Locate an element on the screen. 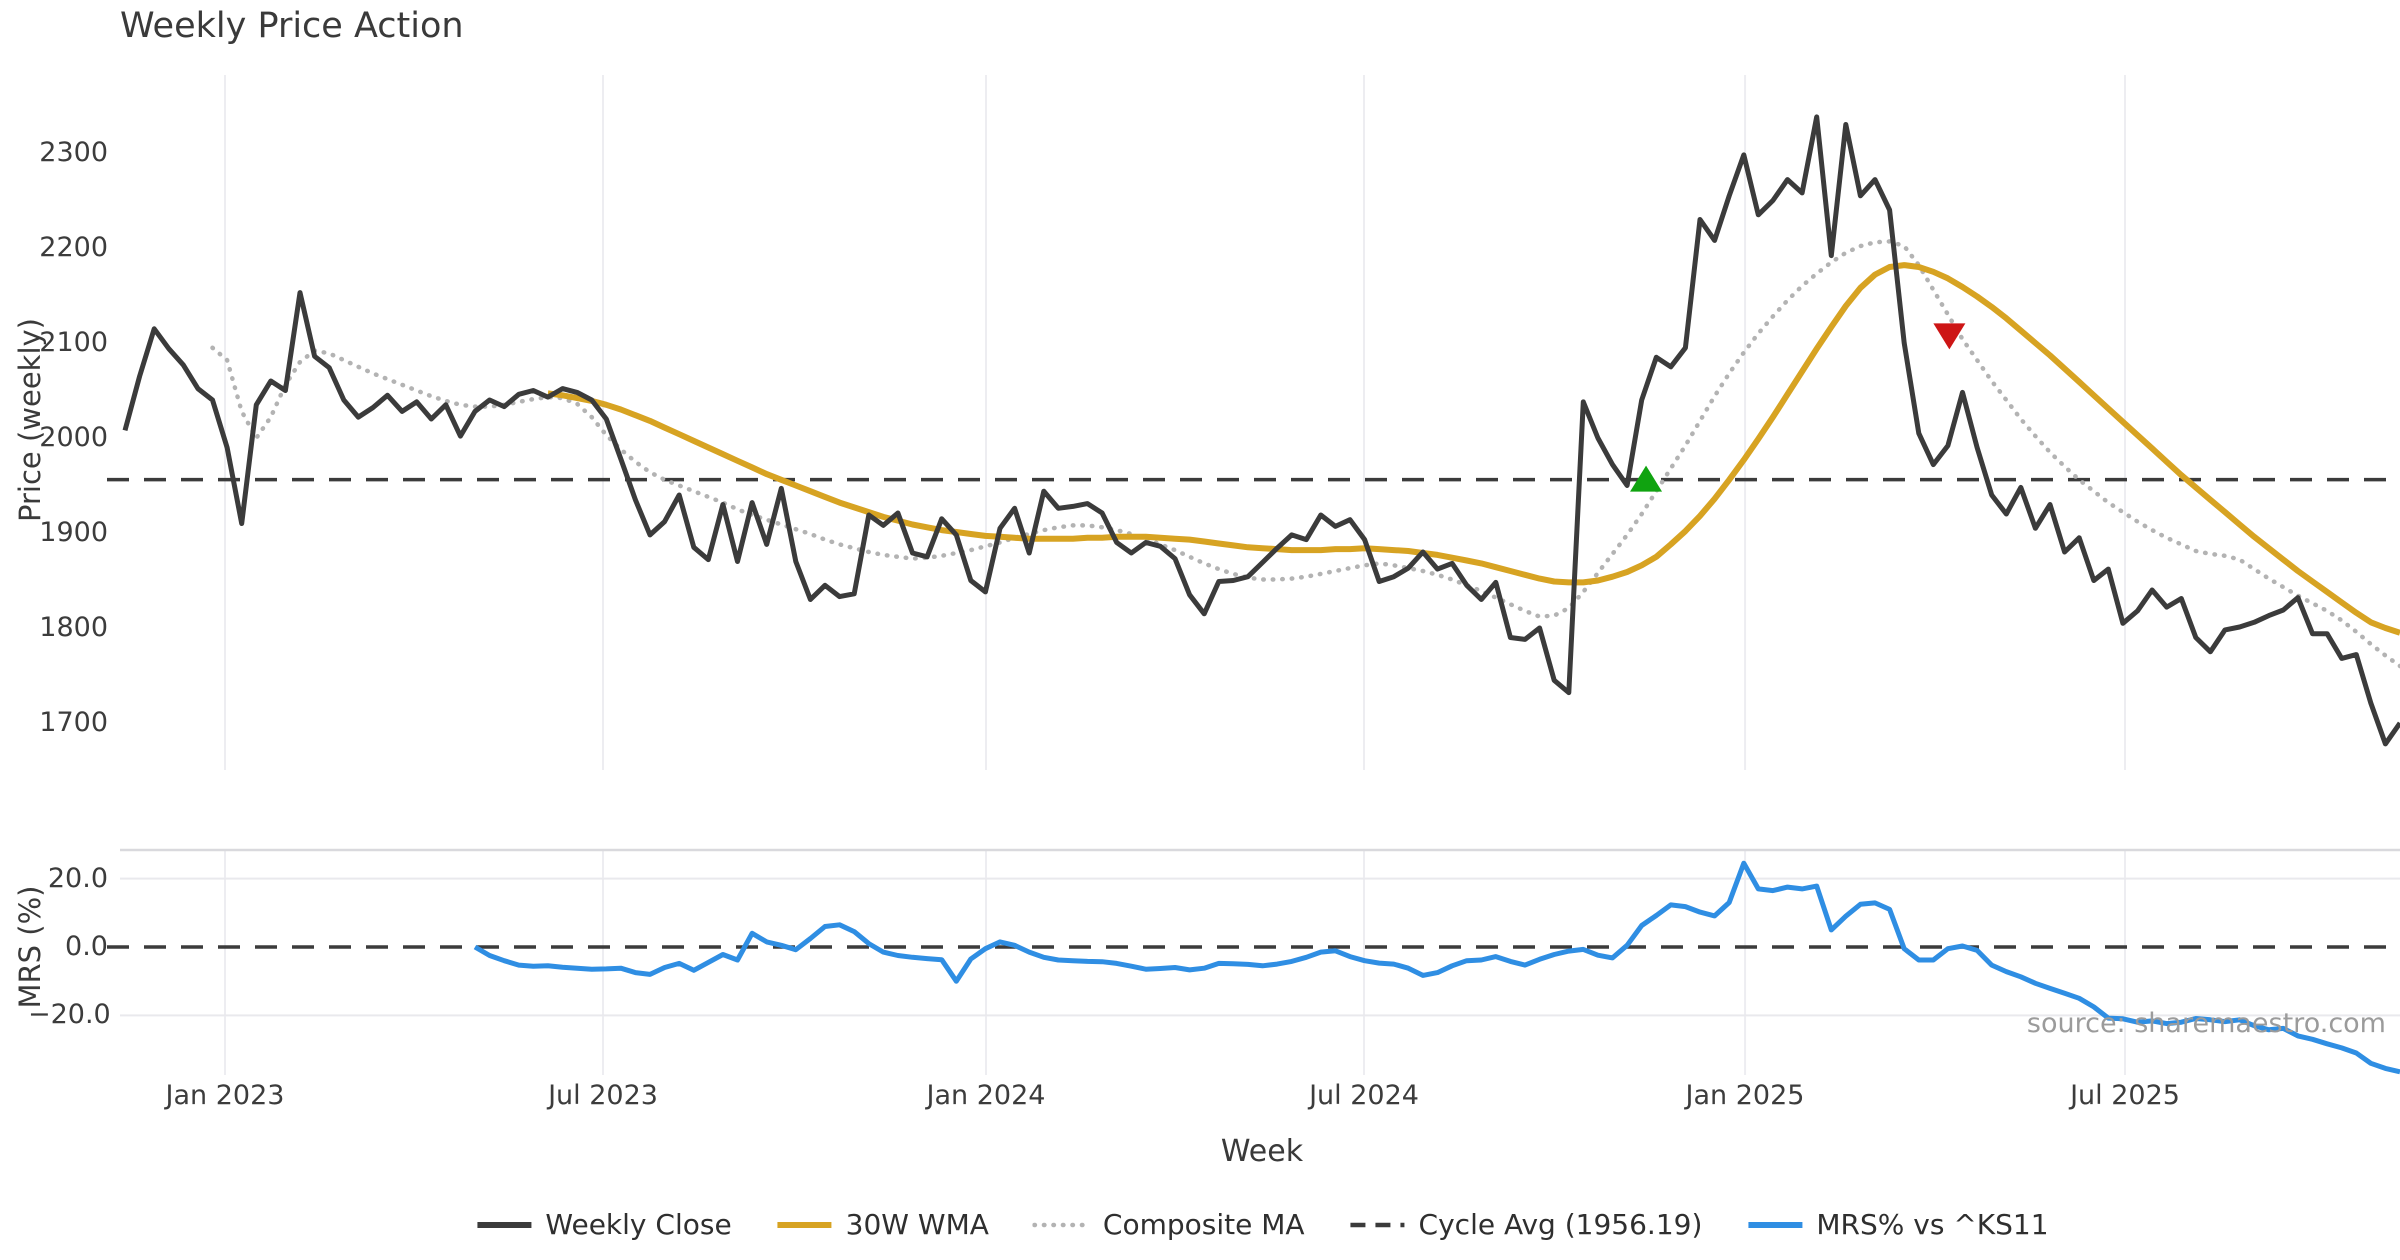 The image size is (2400, 1260). legend-label: 30W WMA is located at coordinates (917, 1224).